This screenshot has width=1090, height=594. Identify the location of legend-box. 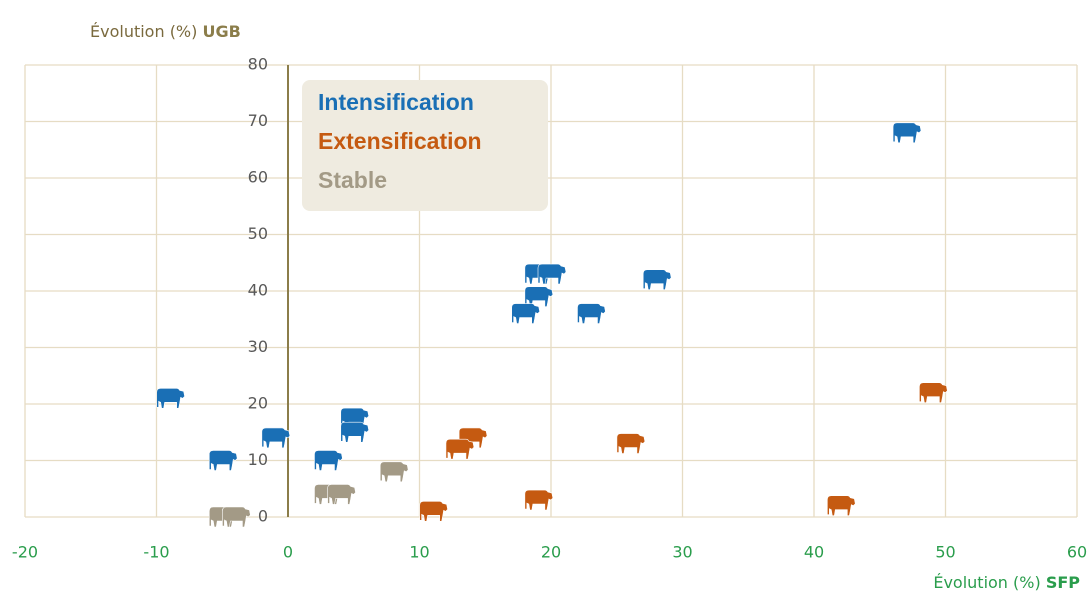
(425, 145).